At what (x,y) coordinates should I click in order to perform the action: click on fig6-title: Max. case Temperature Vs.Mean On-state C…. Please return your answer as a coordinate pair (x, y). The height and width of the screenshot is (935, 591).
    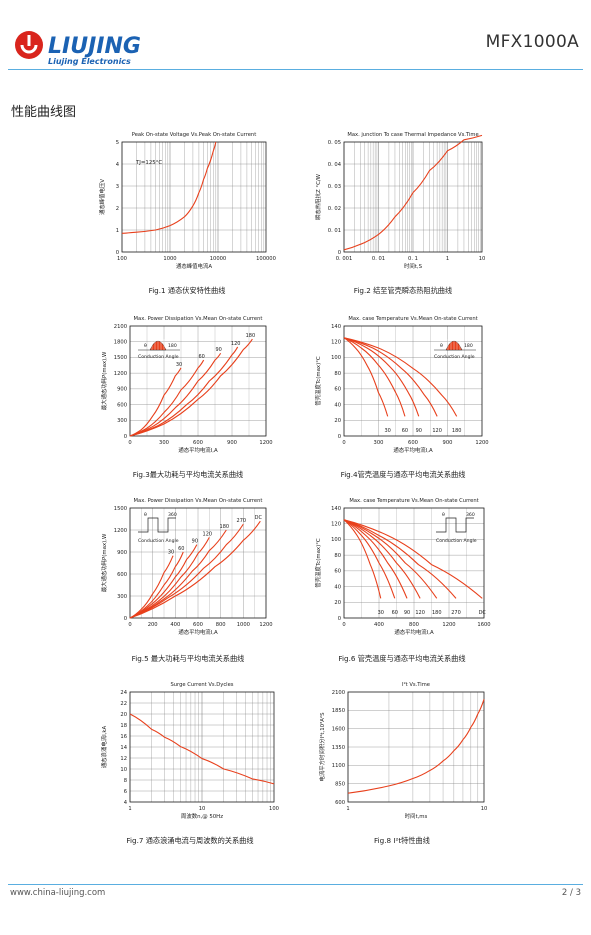
    Looking at the image, I should click on (413, 501).